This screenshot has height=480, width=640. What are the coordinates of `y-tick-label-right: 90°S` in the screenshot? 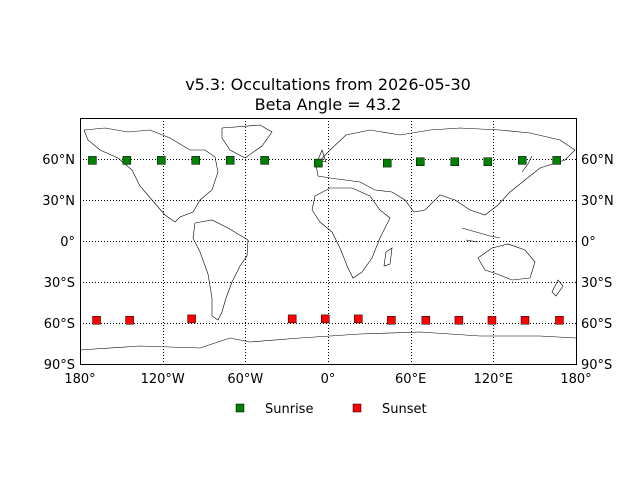 It's located at (596, 365).